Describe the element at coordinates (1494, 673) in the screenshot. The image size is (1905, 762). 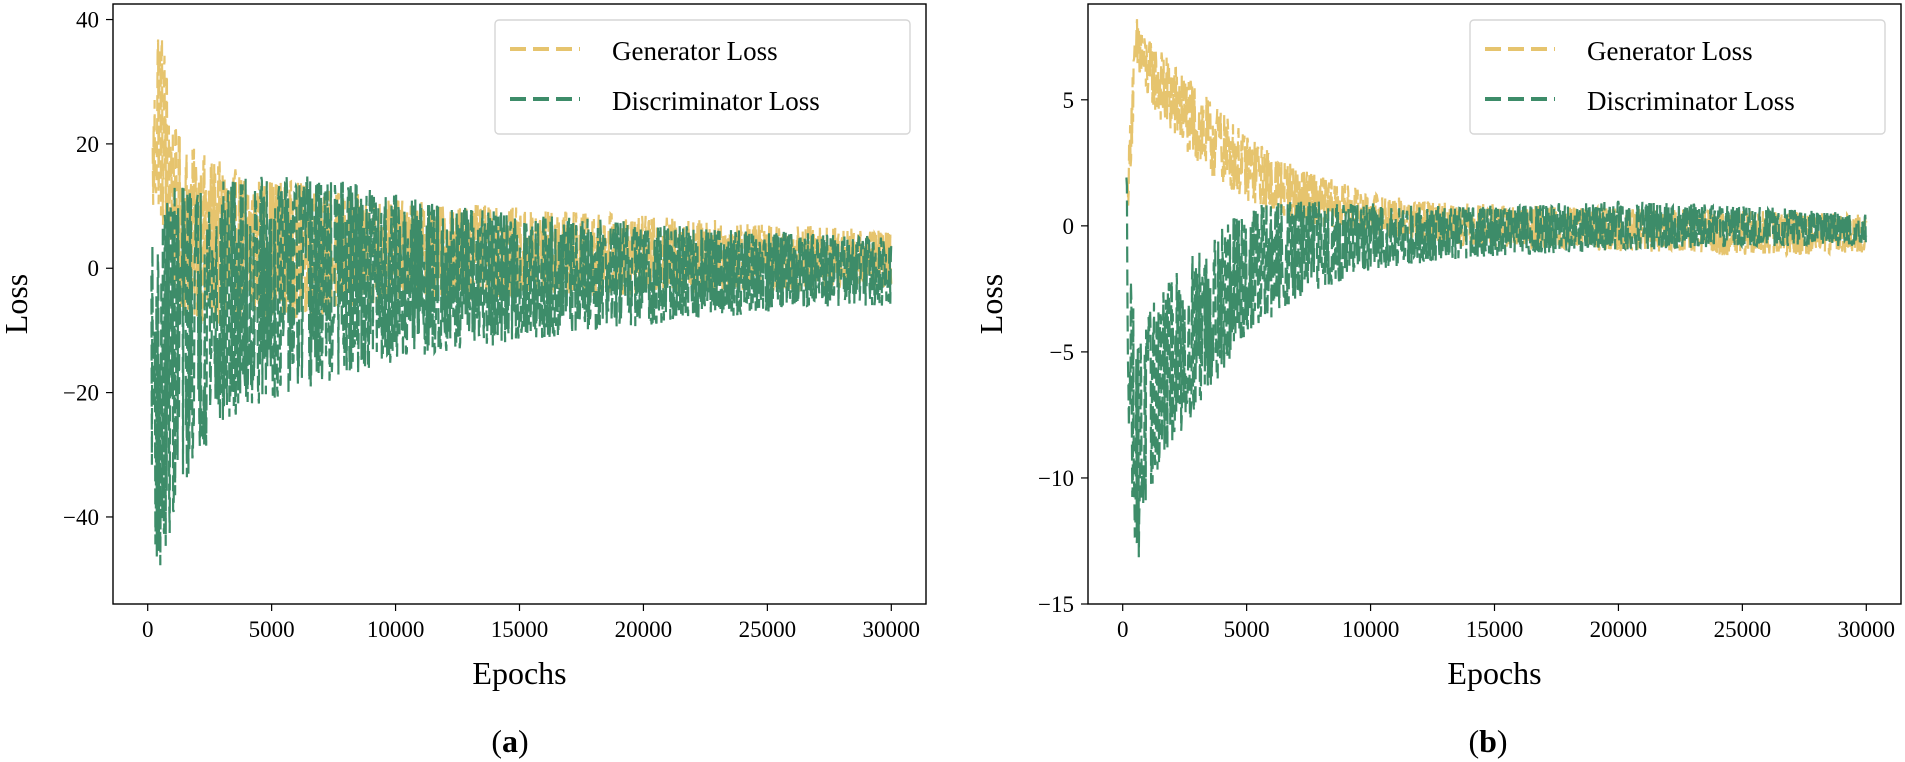
I see `chart-b-xlabel: Epochs` at that location.